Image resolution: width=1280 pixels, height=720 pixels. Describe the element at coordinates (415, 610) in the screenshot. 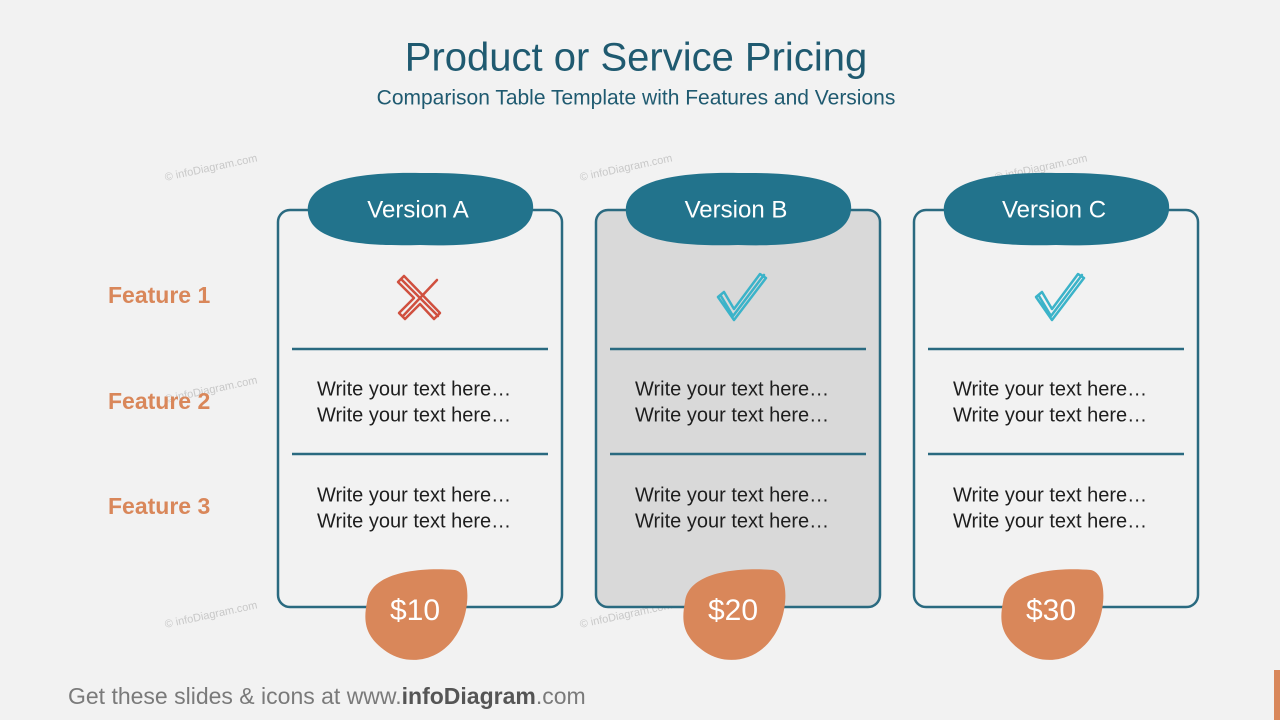

I see `price: $10` at that location.